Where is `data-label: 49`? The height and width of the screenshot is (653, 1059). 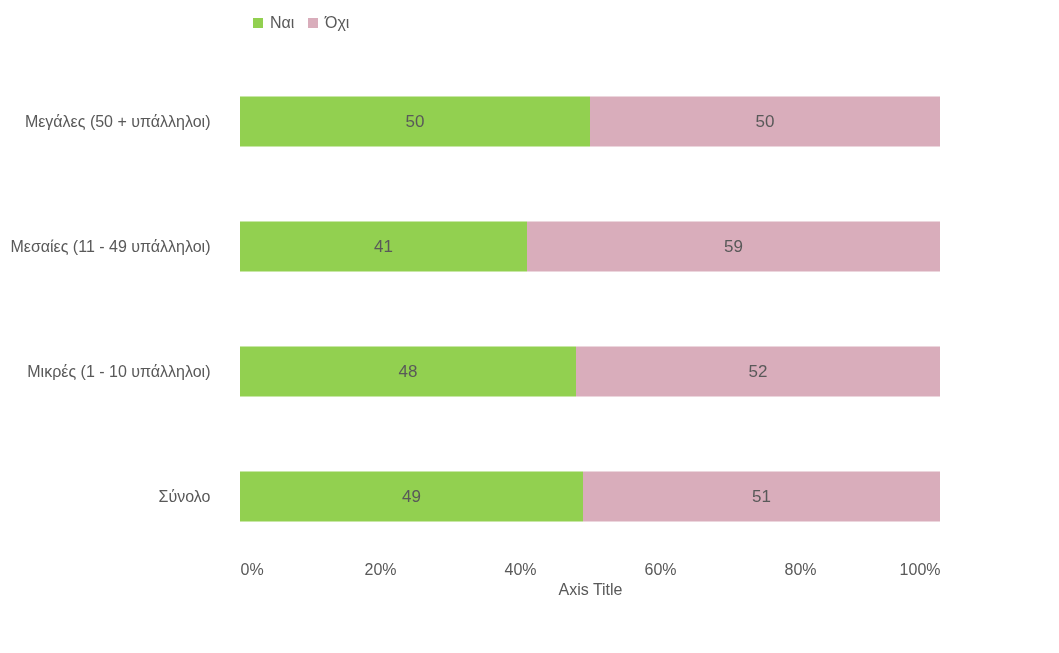 data-label: 49 is located at coordinates (411, 496).